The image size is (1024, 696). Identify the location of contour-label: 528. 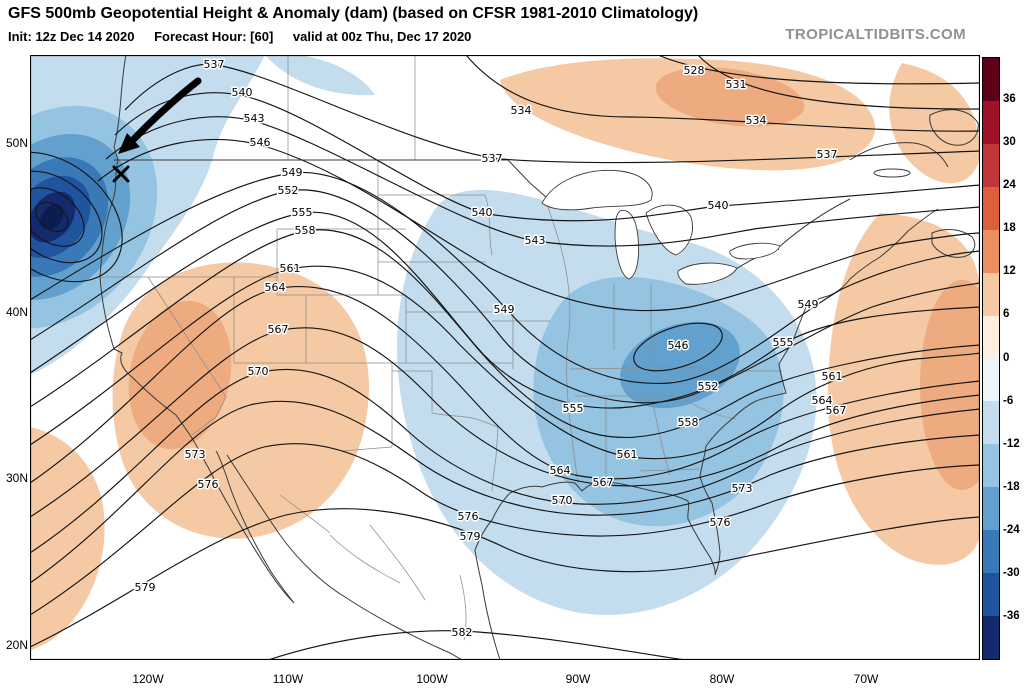
(694, 70).